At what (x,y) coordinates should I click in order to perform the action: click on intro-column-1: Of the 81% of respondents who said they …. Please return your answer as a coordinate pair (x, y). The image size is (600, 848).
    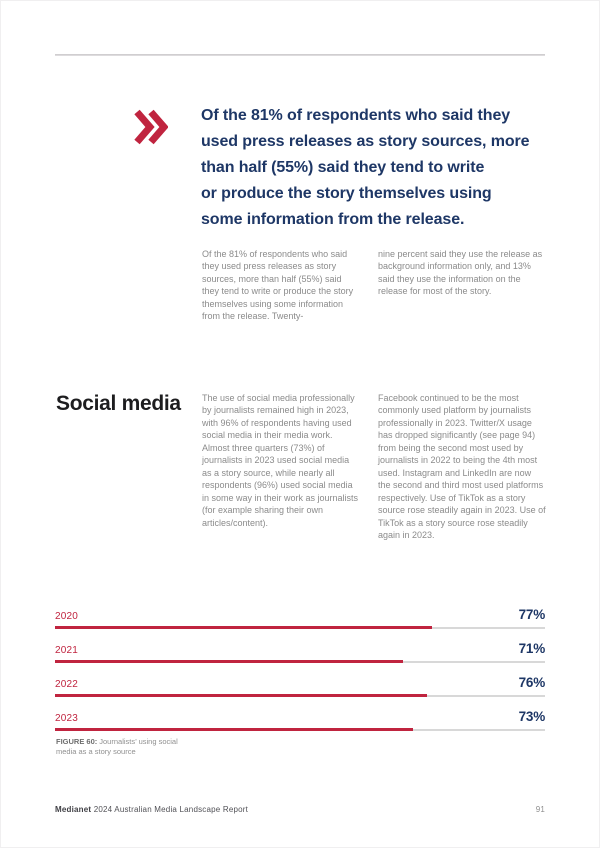
    Looking at the image, I should click on (278, 285).